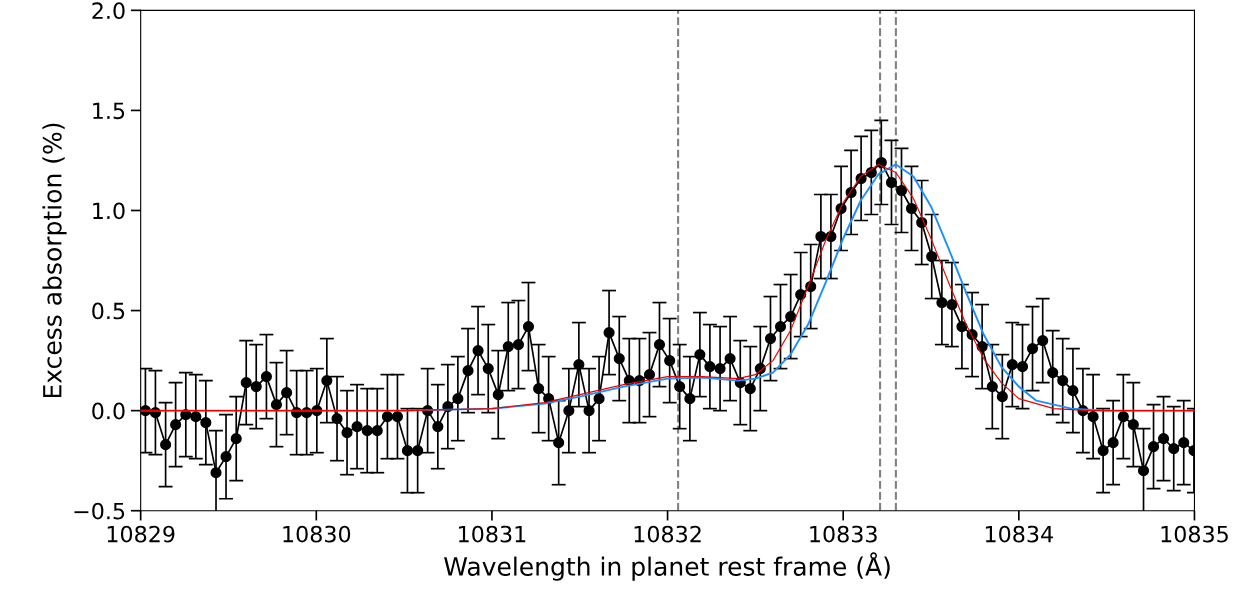  Describe the element at coordinates (492, 534) in the screenshot. I see `x-tick-label: 10831` at that location.